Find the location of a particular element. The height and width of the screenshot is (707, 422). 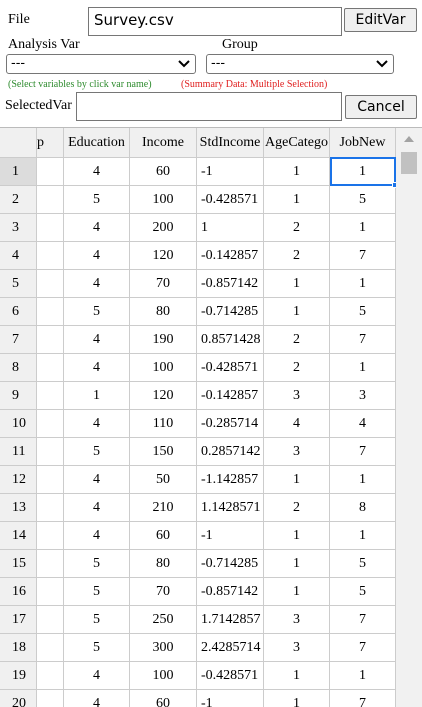

row-header: 4 is located at coordinates (18, 256).